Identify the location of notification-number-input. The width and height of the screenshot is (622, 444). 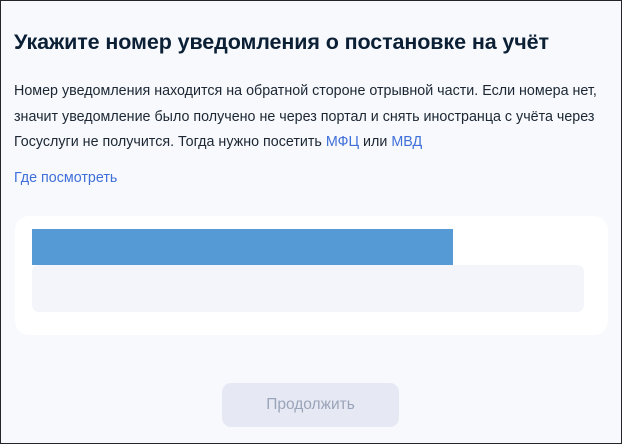
(308, 288).